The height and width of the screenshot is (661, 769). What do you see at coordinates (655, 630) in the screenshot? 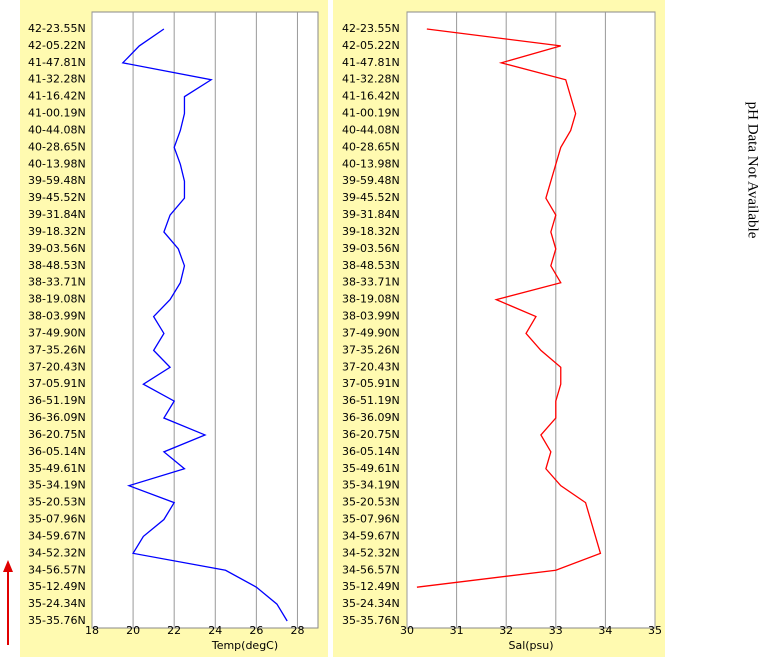
I see `x-tick-label: 35` at bounding box center [655, 630].